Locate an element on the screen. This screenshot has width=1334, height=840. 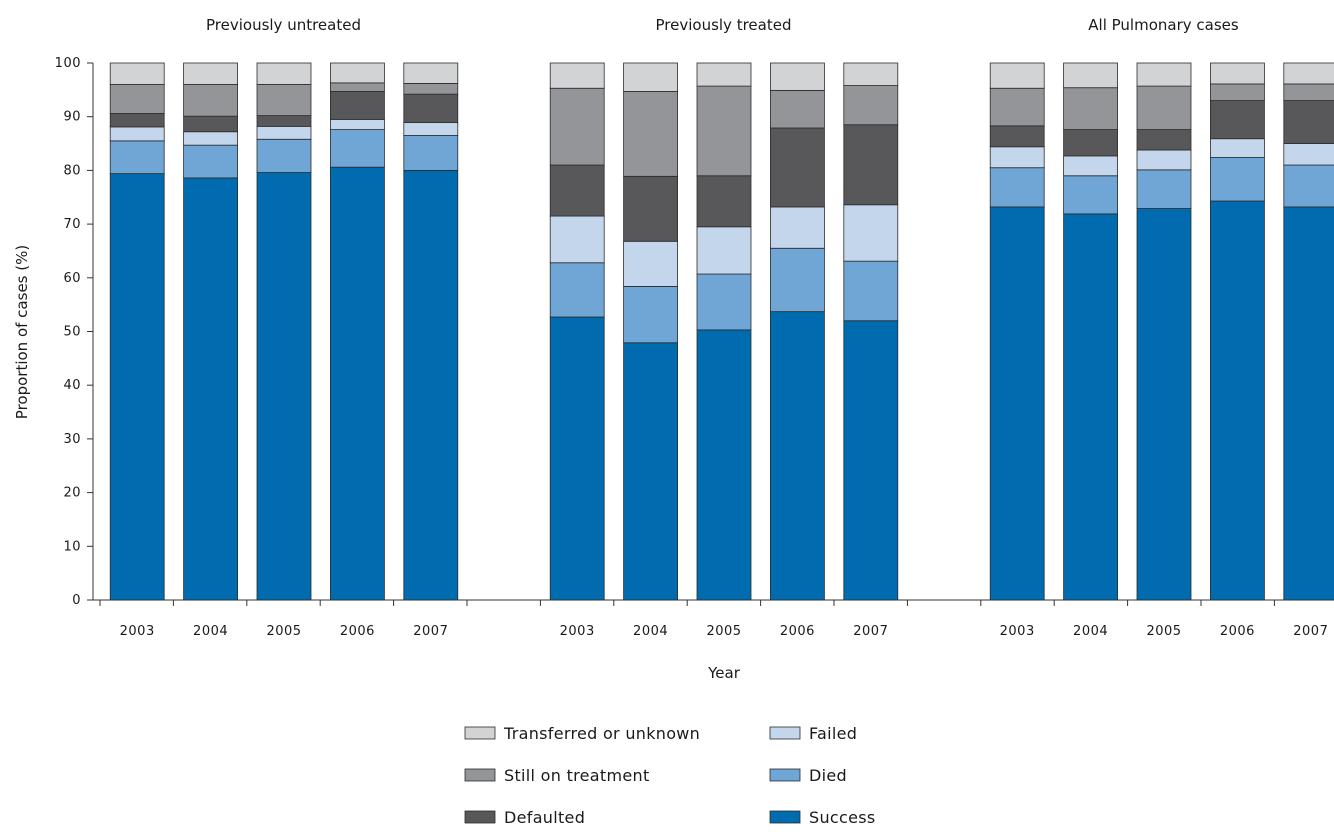
group-title: All Pulmonary cases is located at coordinates (1163, 25).